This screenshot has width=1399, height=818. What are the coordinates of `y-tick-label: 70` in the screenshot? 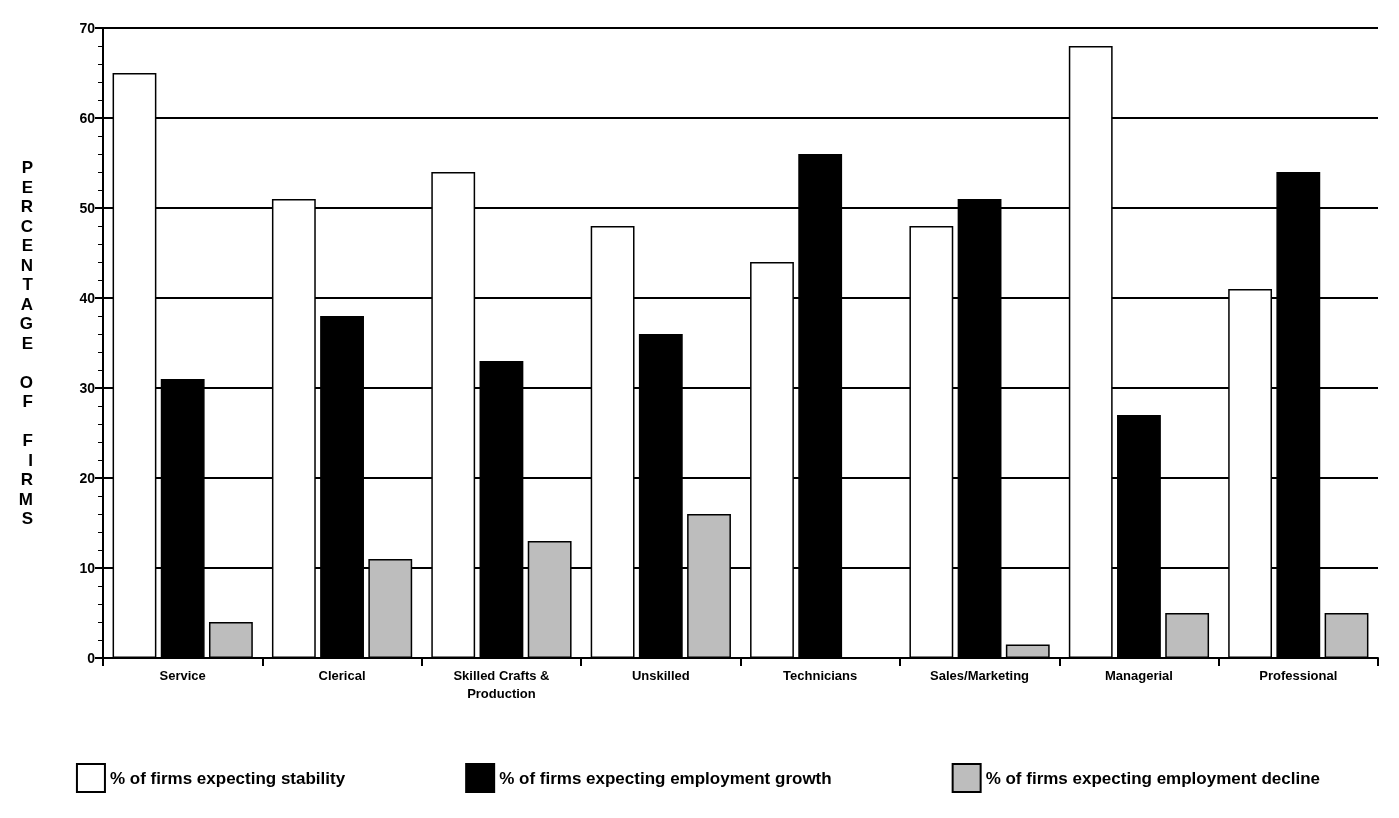 It's located at (87, 28).